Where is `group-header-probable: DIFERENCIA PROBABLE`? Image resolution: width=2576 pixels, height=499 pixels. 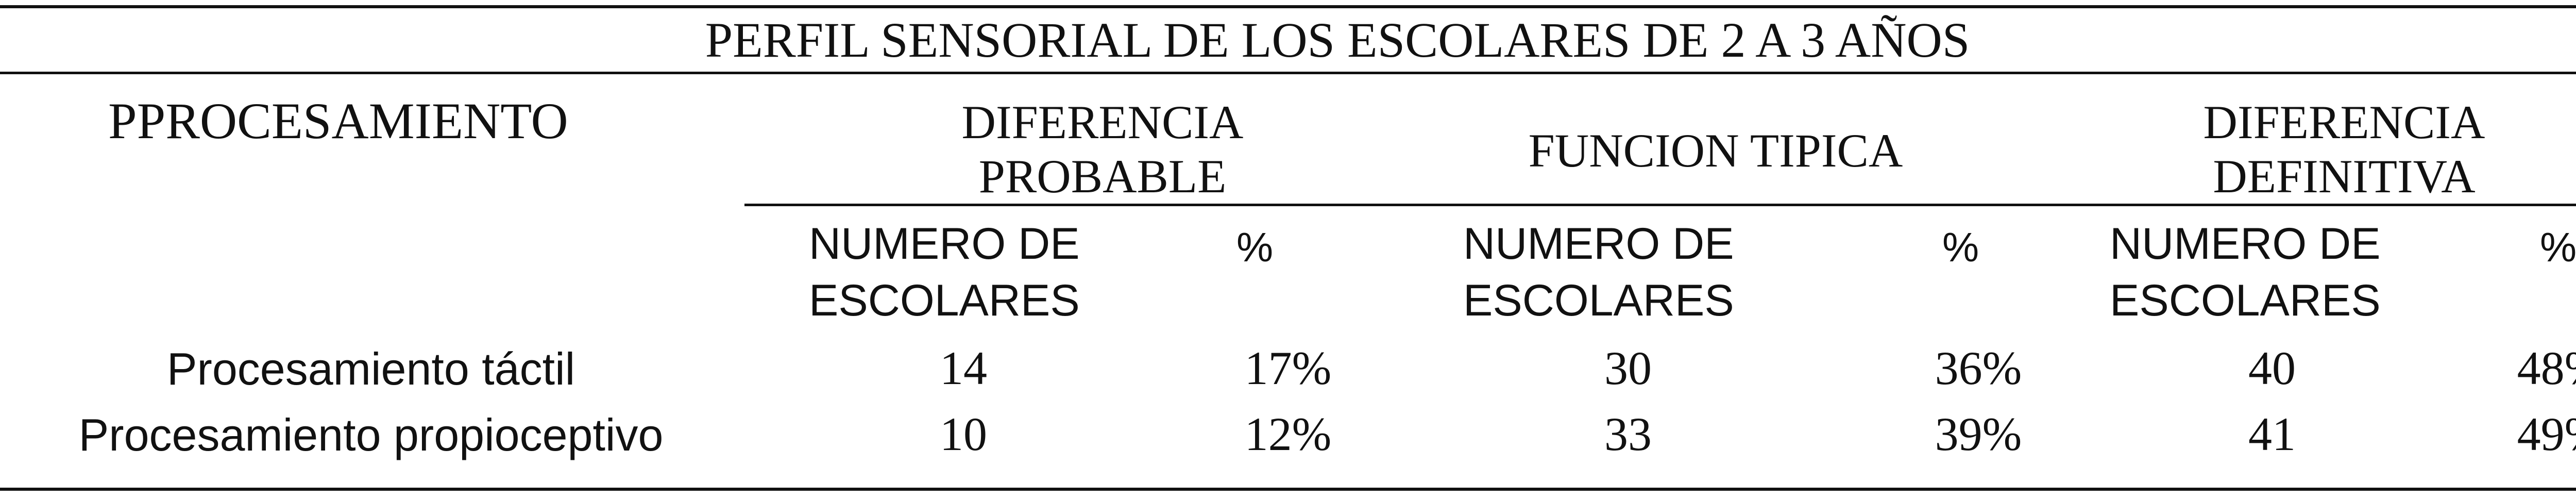 group-header-probable: DIFERENCIA PROBABLE is located at coordinates (1102, 149).